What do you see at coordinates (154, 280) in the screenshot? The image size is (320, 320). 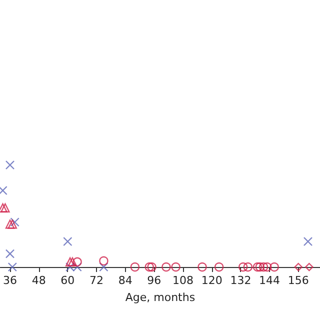 I see `x-tick-label: 96` at bounding box center [154, 280].